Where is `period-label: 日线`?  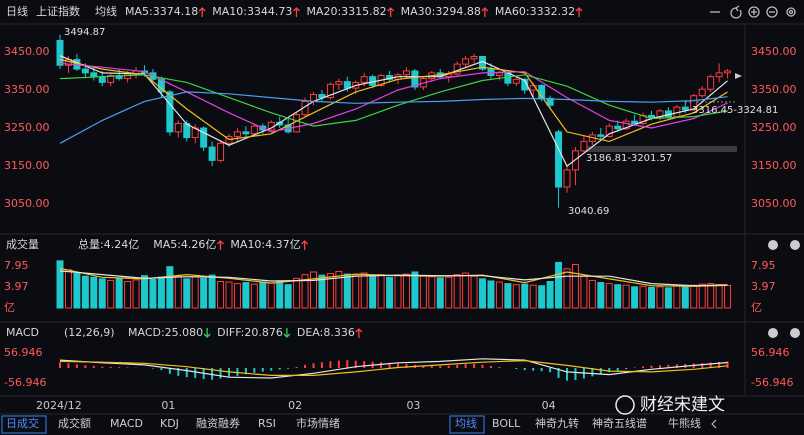
period-label: 日线 is located at coordinates (17, 11).